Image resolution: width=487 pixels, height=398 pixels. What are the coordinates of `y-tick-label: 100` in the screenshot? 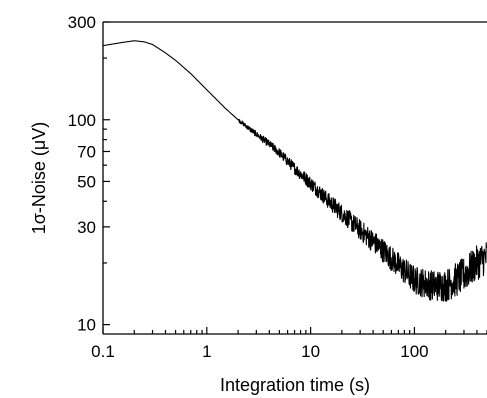 It's located at (82, 120).